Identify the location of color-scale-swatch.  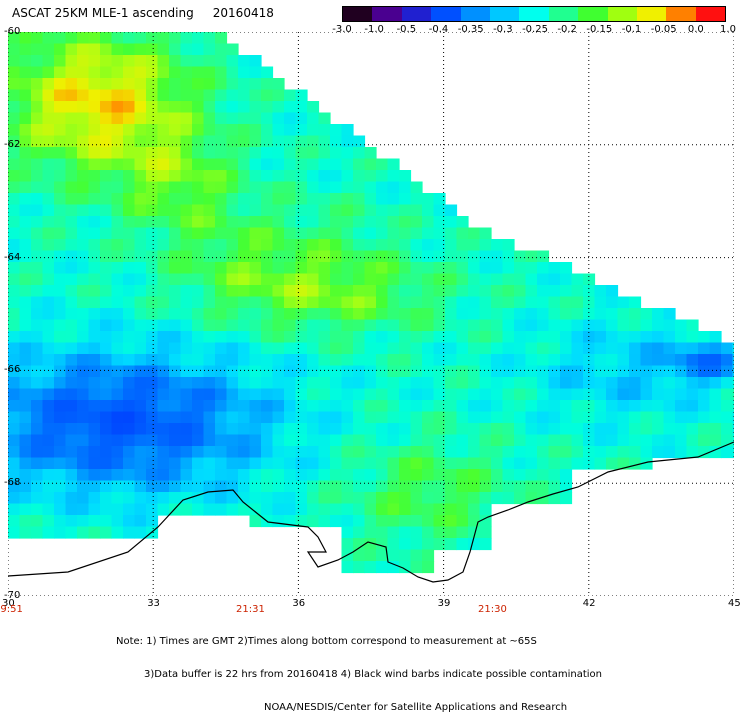
(710, 14).